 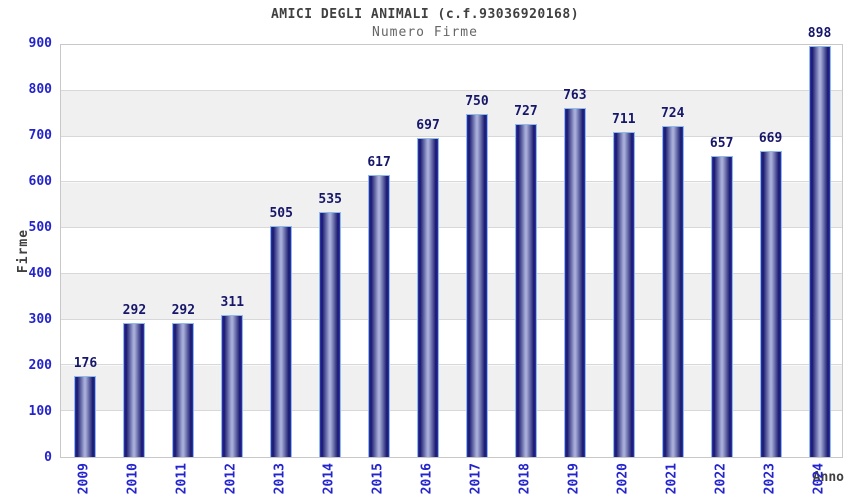 What do you see at coordinates (574, 479) in the screenshot?
I see `x-tick-label: 2019` at bounding box center [574, 479].